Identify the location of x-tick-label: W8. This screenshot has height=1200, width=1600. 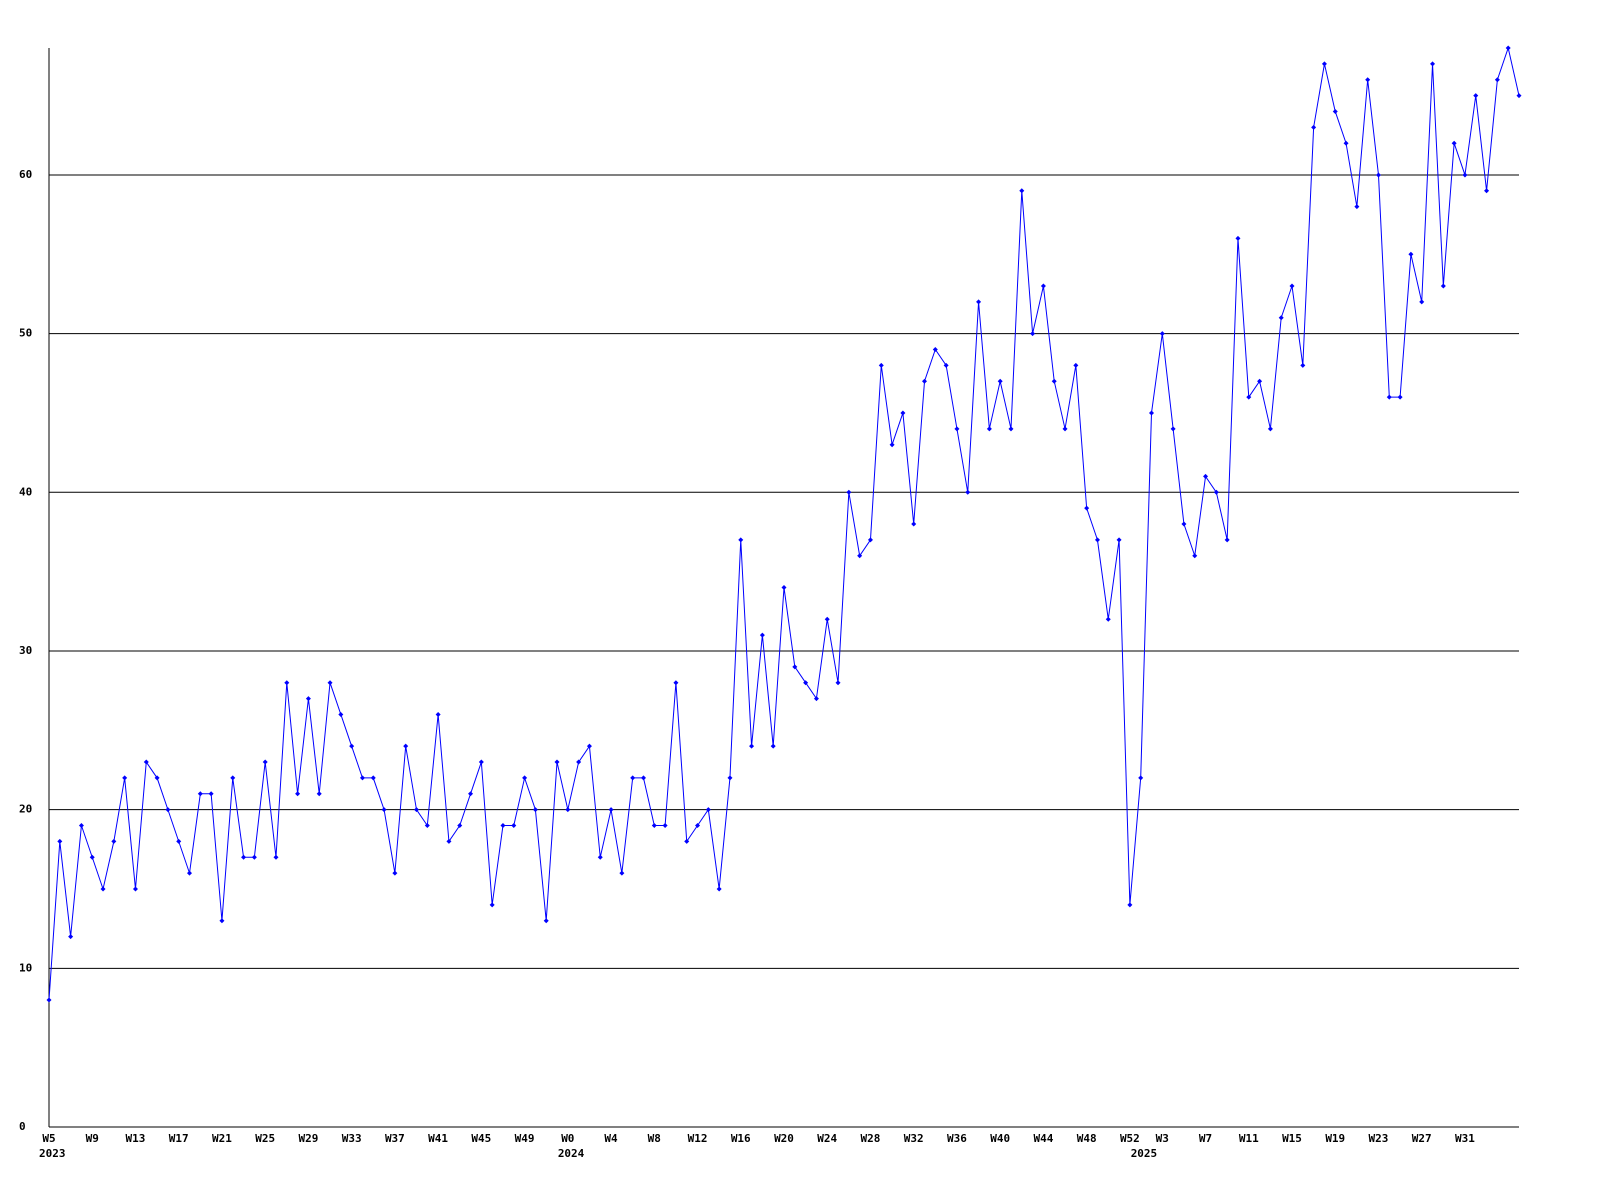
(654, 1138).